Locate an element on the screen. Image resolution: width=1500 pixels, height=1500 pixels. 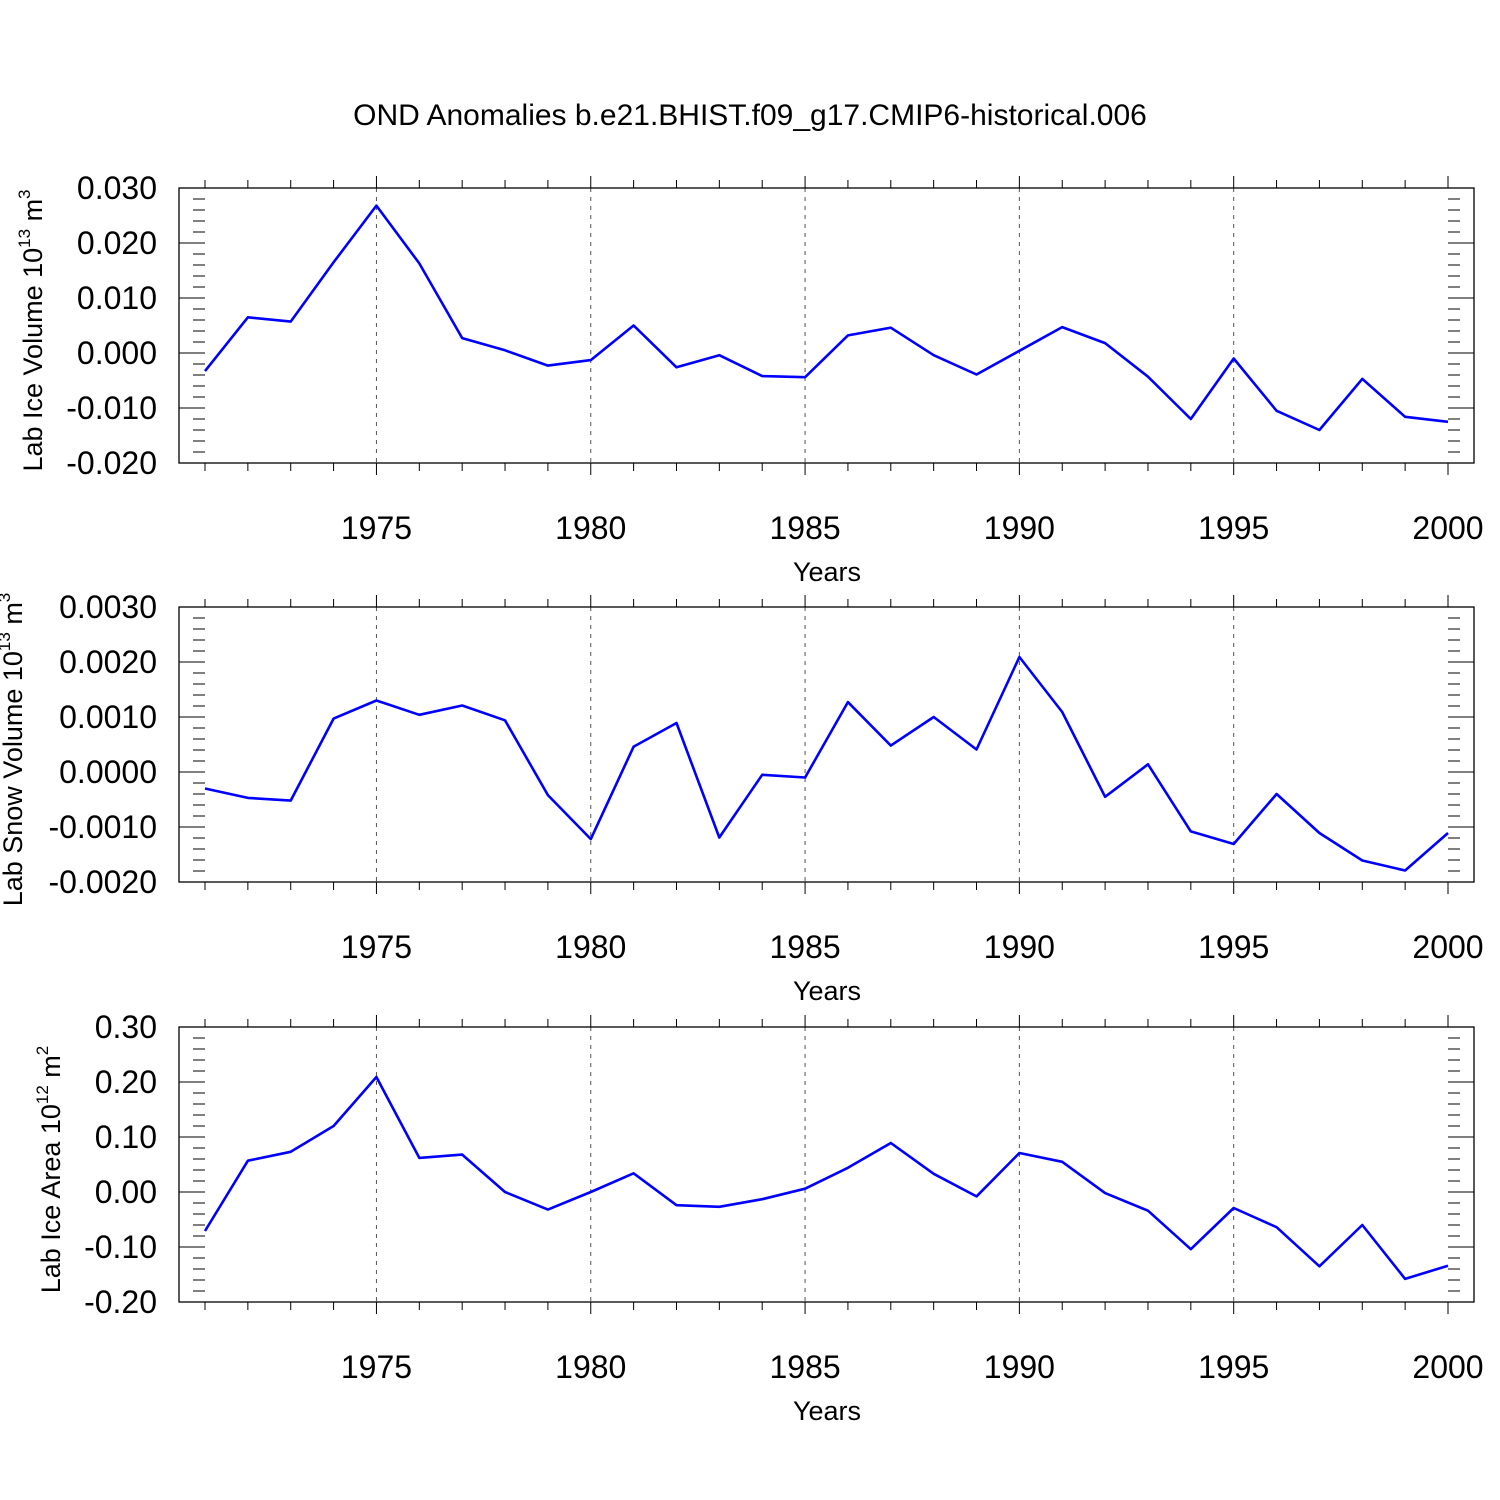
y-tick-label: -0.0010 is located at coordinates (102, 827).